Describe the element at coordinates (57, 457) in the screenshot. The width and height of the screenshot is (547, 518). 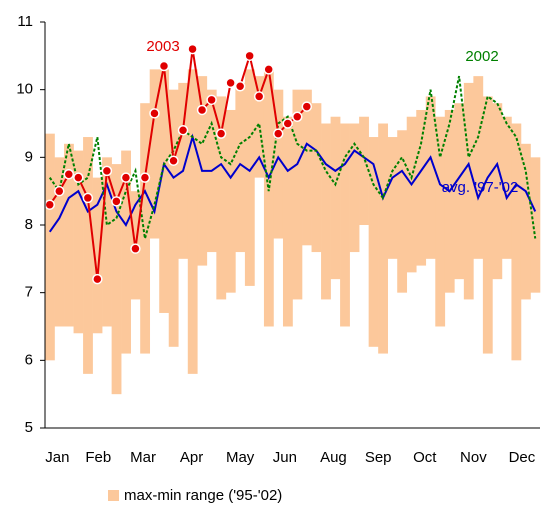
I see `x-tick-label: Jan` at that location.